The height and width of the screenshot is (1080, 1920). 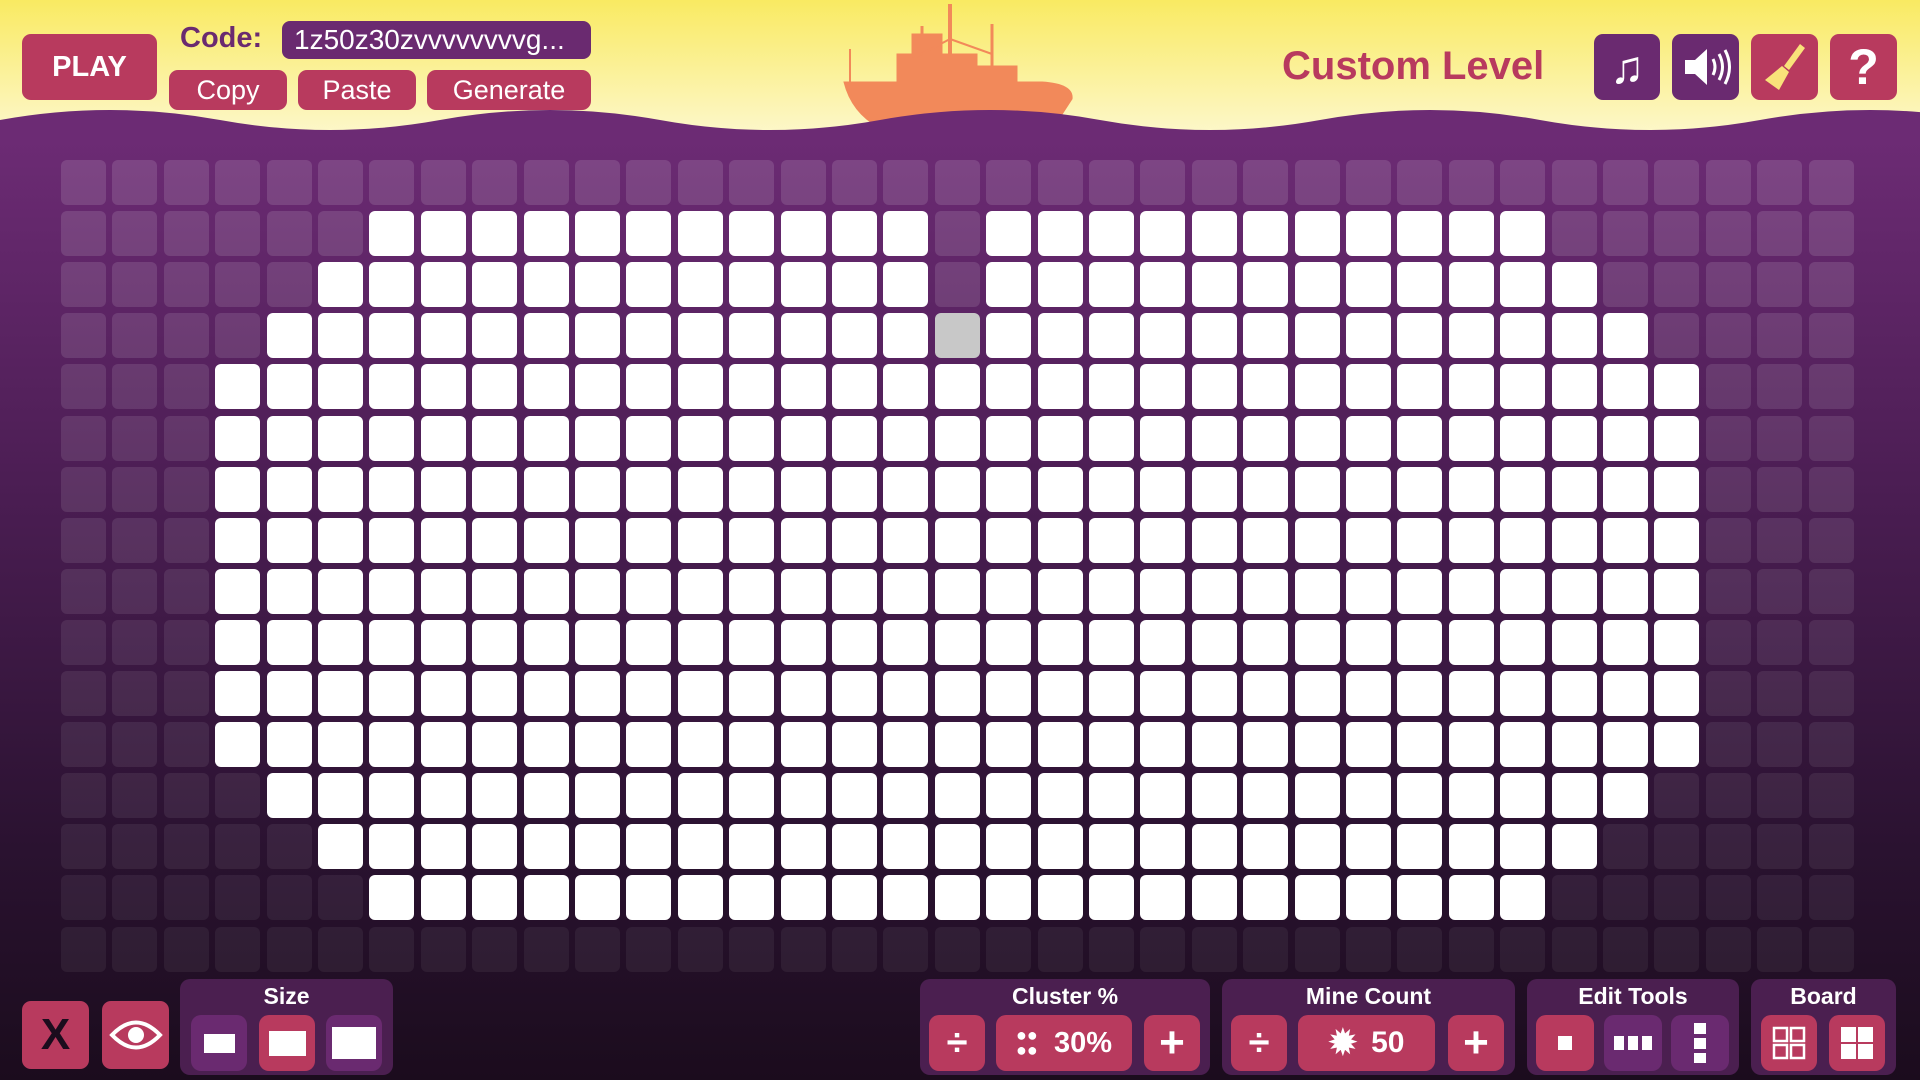 What do you see at coordinates (354, 1043) in the screenshot?
I see `size-large-button` at bounding box center [354, 1043].